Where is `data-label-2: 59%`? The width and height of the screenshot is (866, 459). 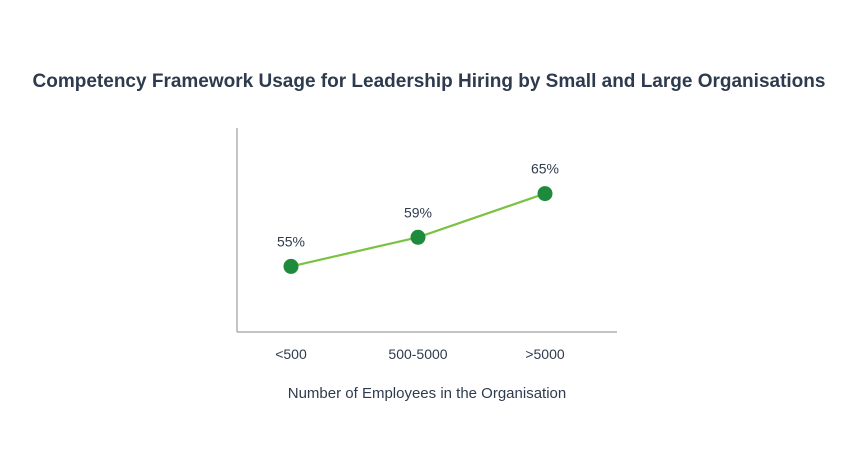 data-label-2: 59% is located at coordinates (418, 212).